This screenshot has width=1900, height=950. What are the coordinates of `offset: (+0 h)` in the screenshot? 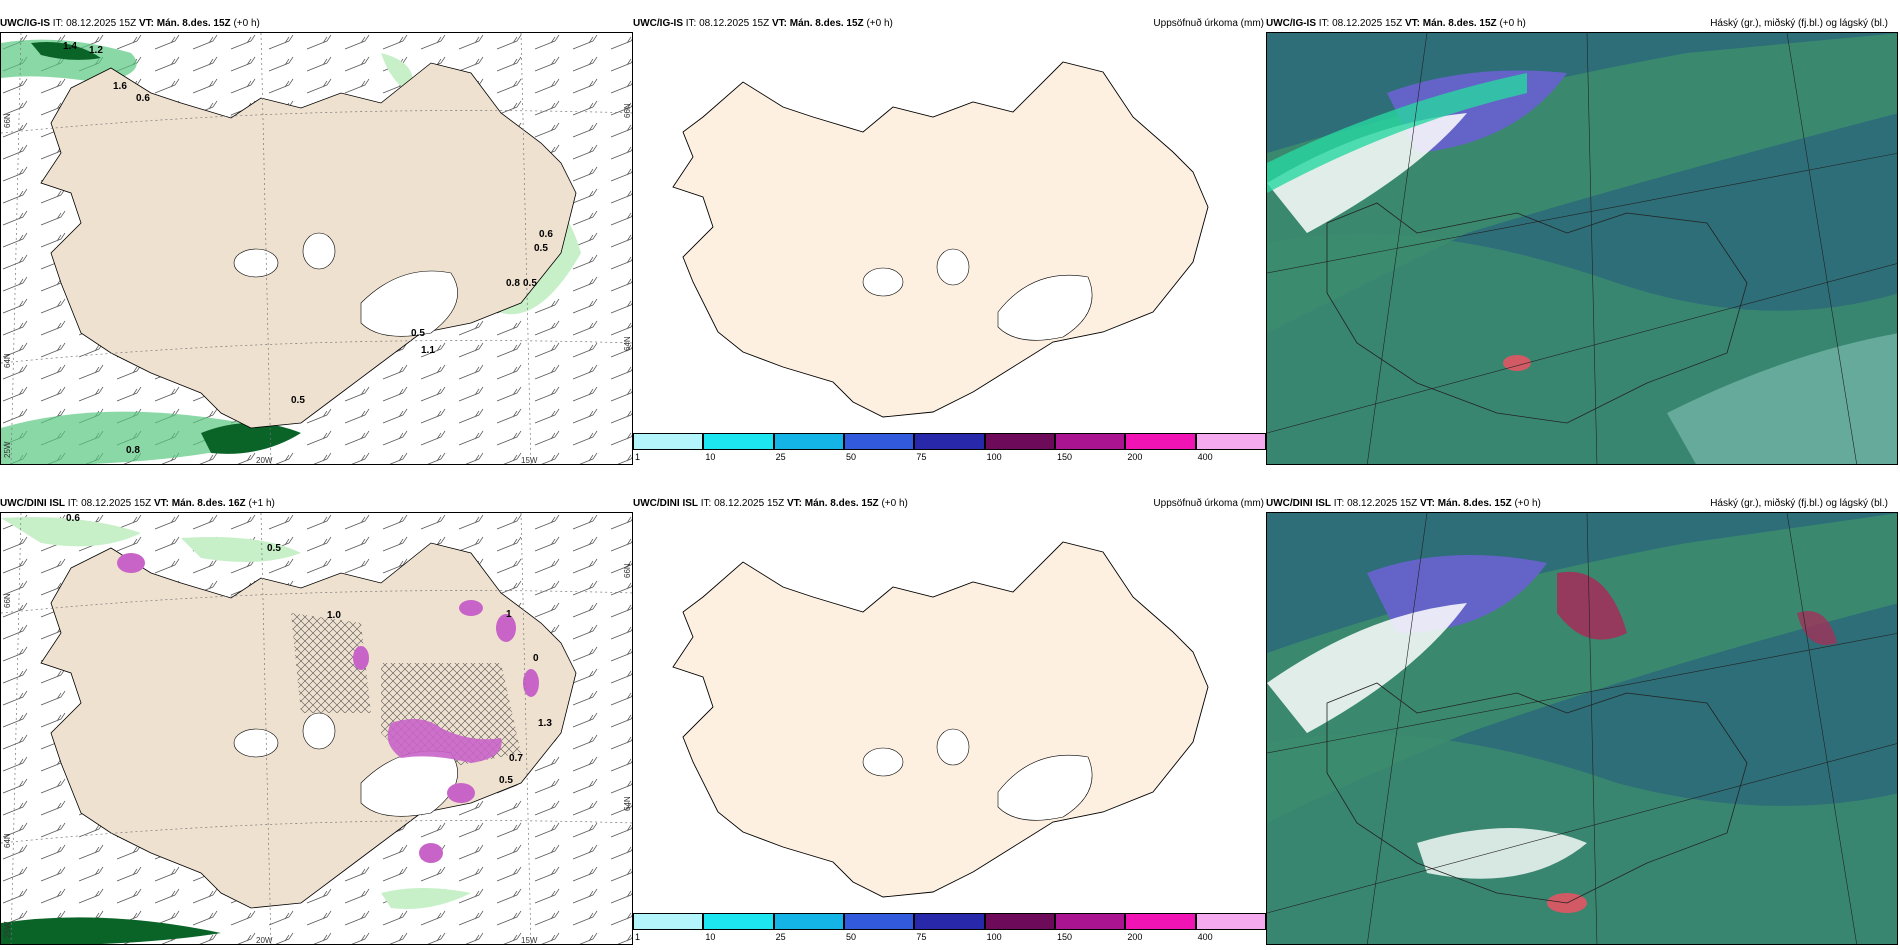 It's located at (894, 503).